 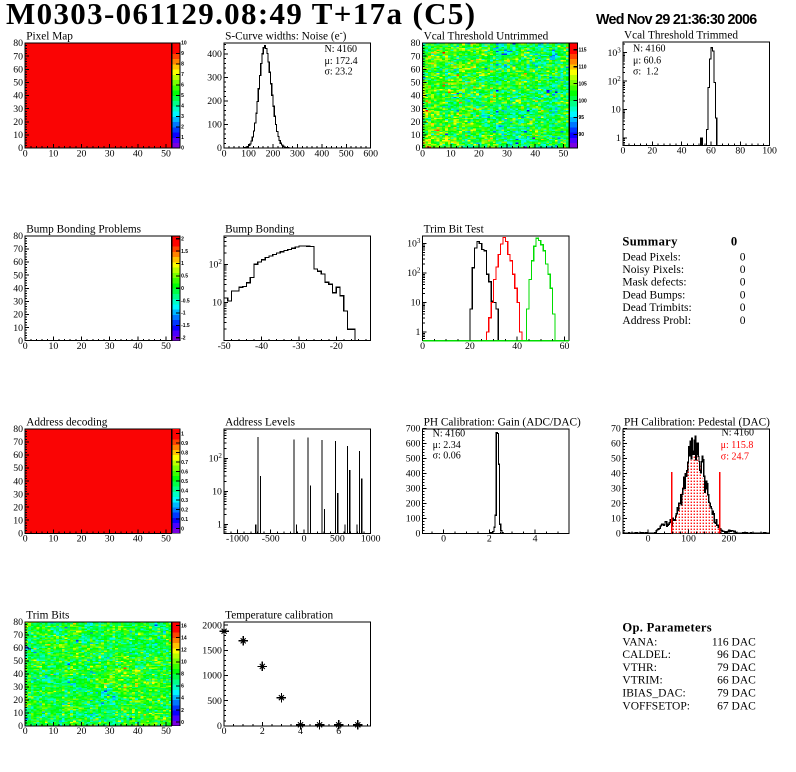 What do you see at coordinates (370, 153) in the screenshot?
I see `svg-text: 600` at bounding box center [370, 153].